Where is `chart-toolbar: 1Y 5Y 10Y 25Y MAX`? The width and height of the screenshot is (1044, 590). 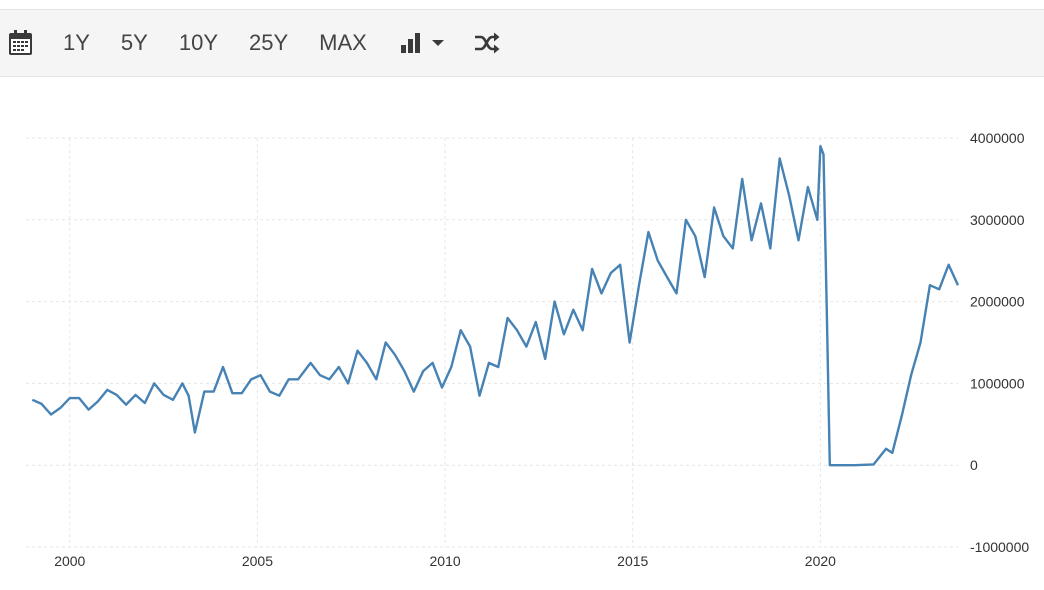 chart-toolbar: 1Y 5Y 10Y 25Y MAX is located at coordinates (522, 43).